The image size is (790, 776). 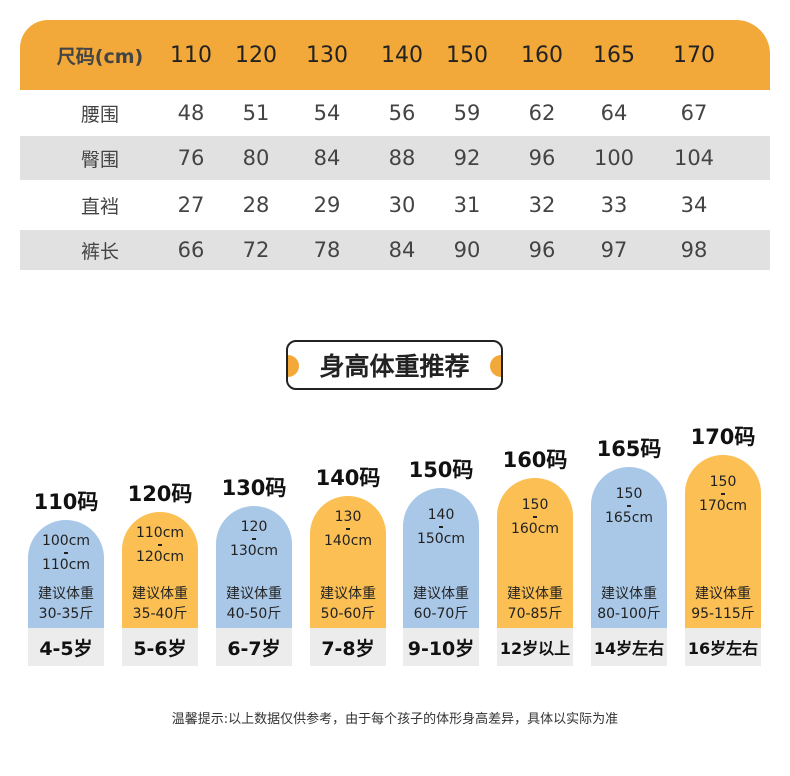 I want to click on card-size: 120码, so click(x=160, y=494).